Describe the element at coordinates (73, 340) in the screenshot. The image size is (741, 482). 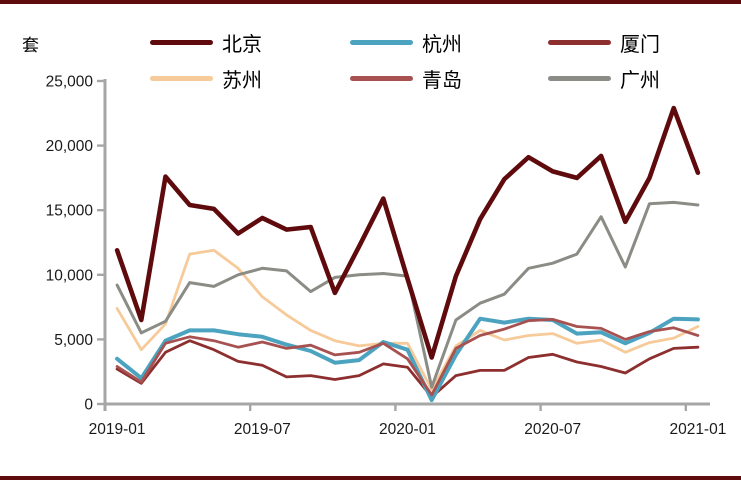
I see `y-tick-label: 5,000` at that location.